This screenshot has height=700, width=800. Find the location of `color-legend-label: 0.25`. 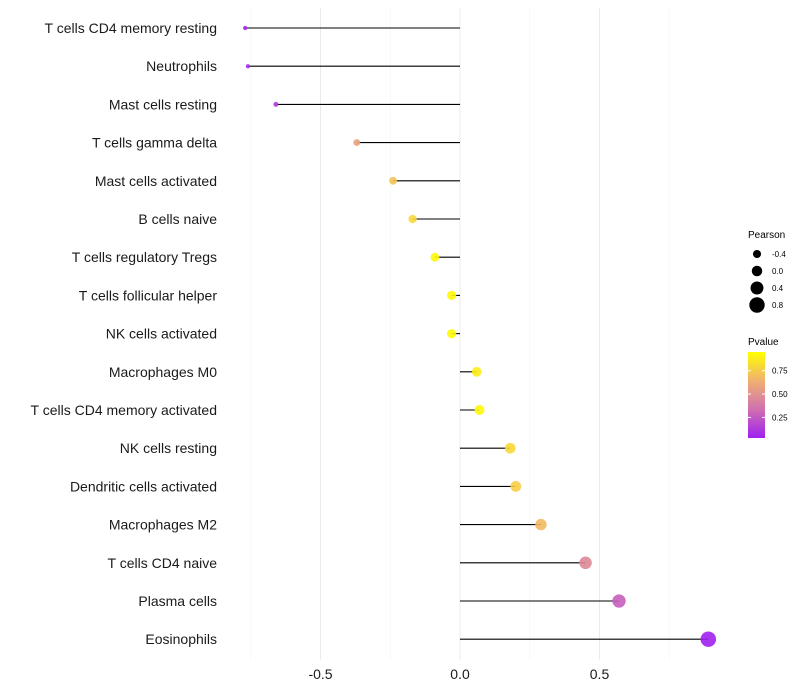

color-legend-label: 0.25 is located at coordinates (780, 417).